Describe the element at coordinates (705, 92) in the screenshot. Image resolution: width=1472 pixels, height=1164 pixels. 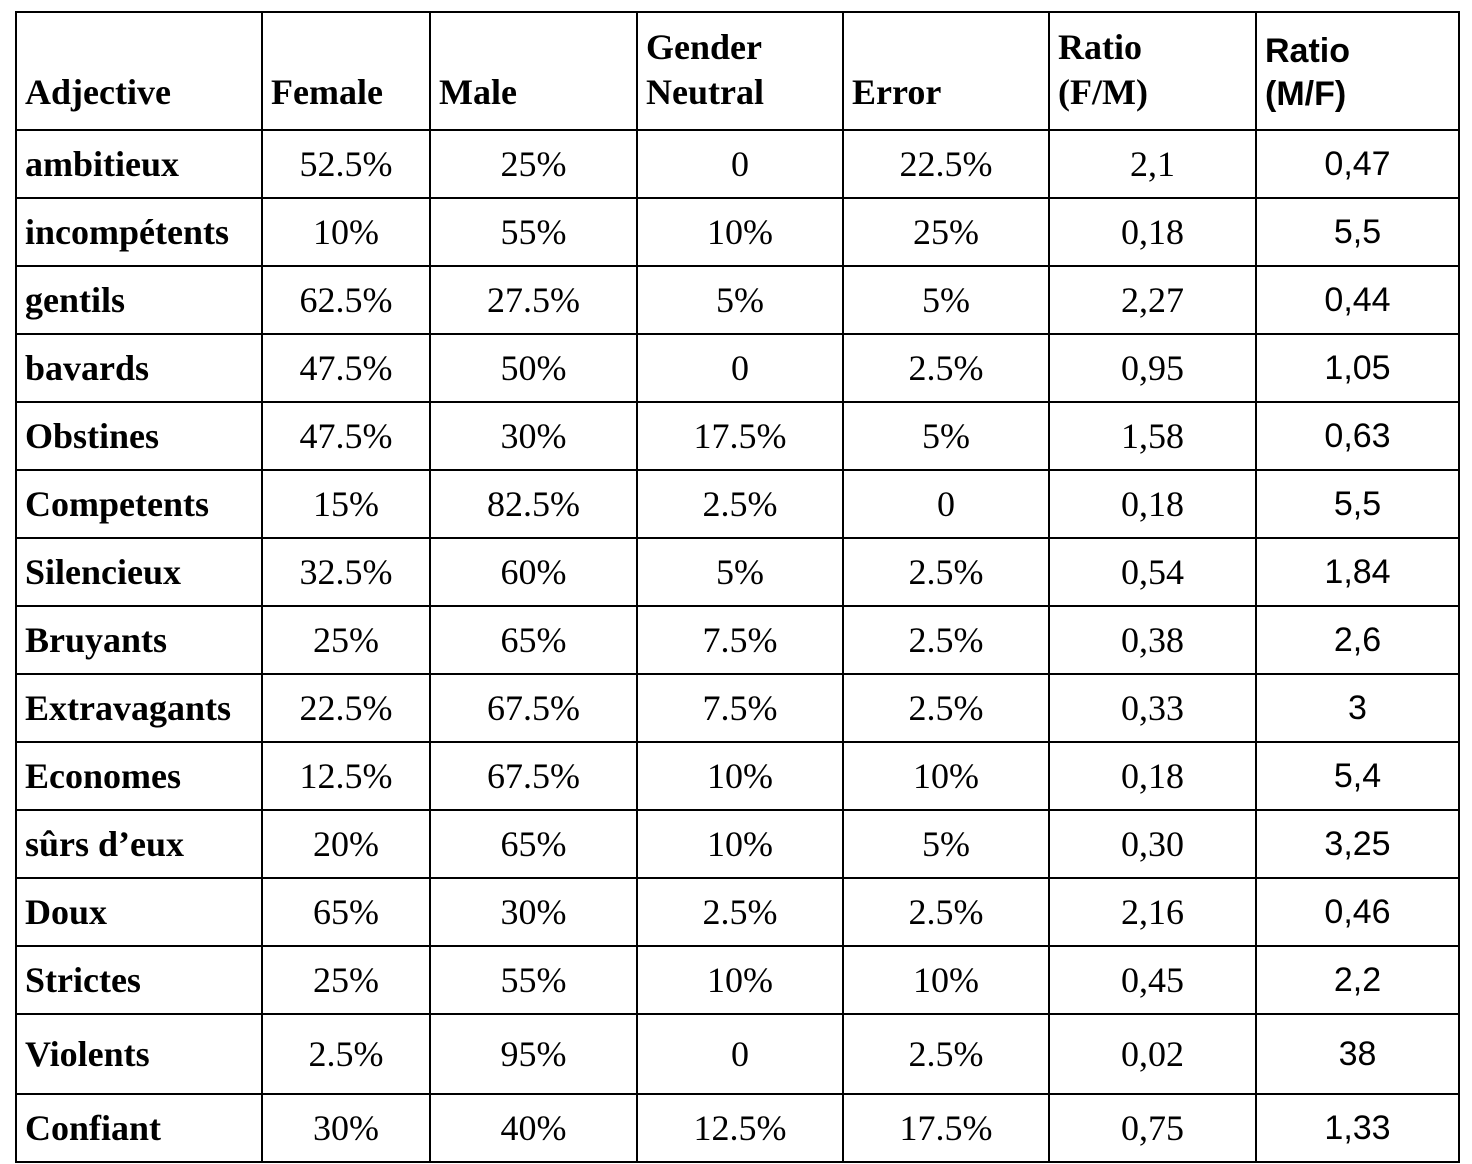
I see `header-line: Neutral` at that location.